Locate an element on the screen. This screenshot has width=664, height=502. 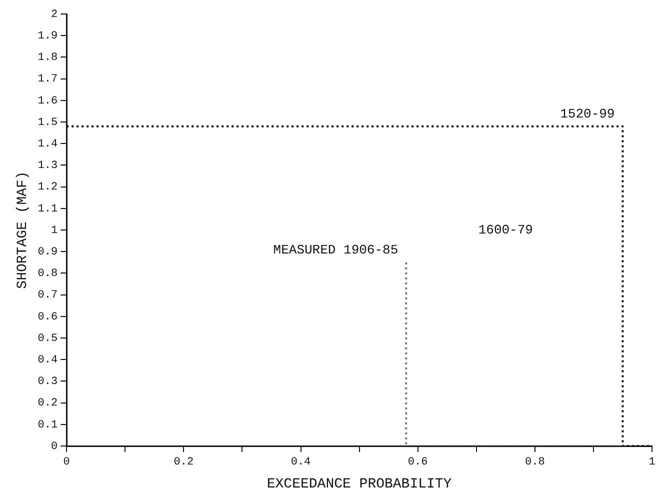
x-tick-label: 0.6 is located at coordinates (418, 462).